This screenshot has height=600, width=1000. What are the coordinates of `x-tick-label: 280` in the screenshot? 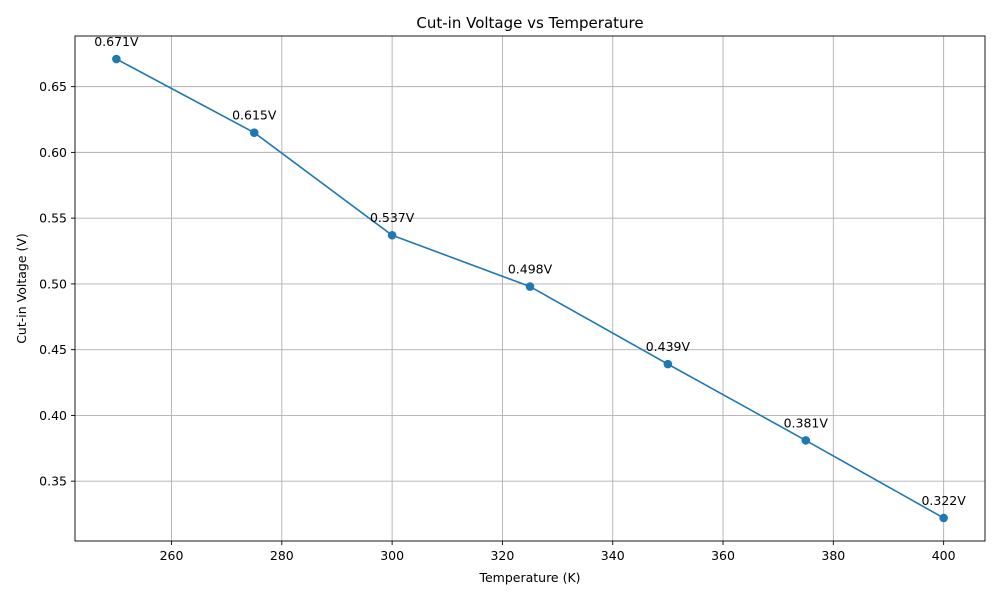 It's located at (282, 555).